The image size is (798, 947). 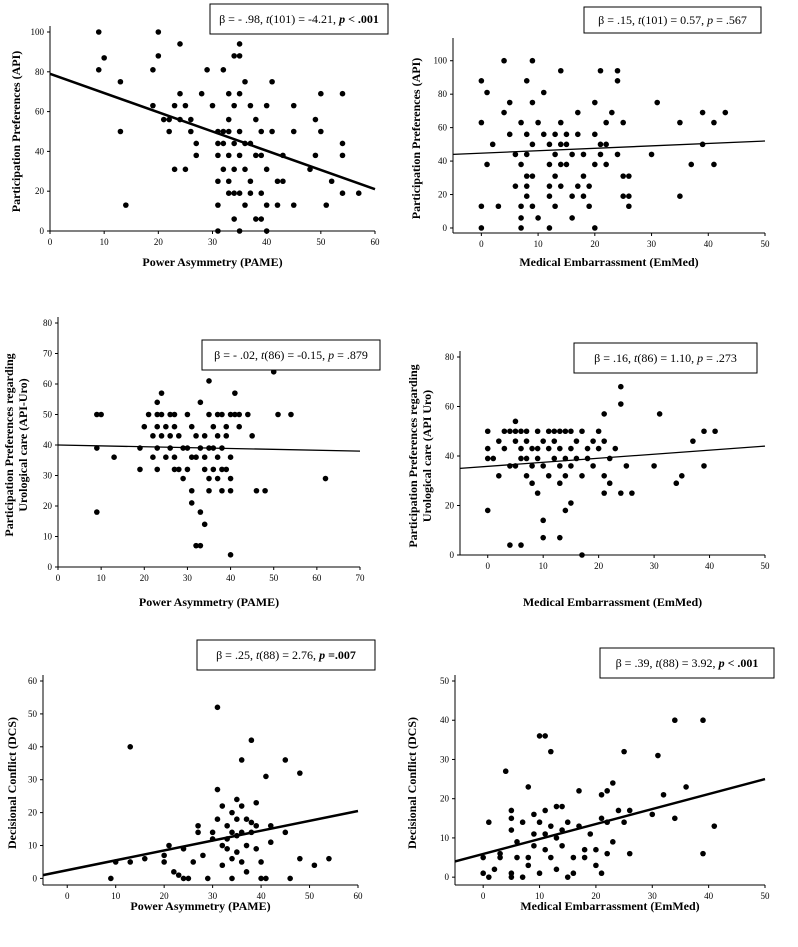 I want to click on y-tick-label: 40, so click(x=40, y=151).